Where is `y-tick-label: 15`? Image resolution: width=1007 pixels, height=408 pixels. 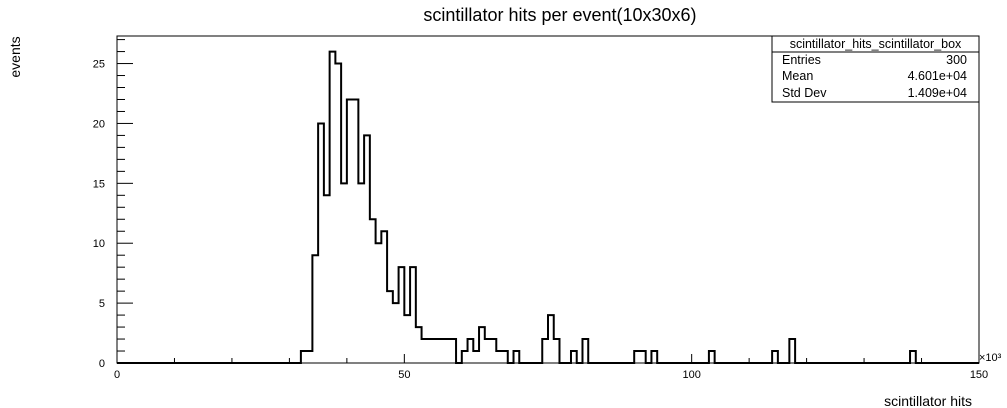 y-tick-label: 15 is located at coordinates (99, 184).